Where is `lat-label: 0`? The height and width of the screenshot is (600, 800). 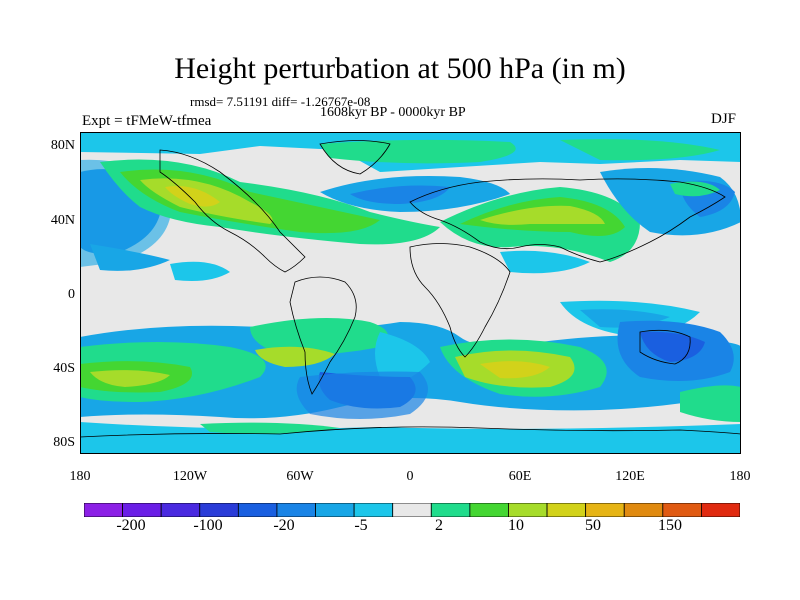 lat-label: 0 is located at coordinates (71, 294).